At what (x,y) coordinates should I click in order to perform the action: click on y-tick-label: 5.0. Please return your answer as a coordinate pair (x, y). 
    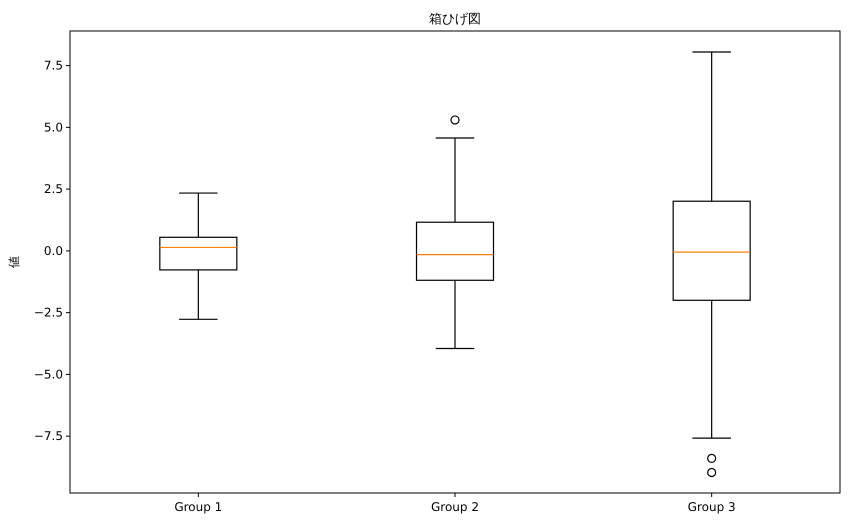
    Looking at the image, I should click on (53, 127).